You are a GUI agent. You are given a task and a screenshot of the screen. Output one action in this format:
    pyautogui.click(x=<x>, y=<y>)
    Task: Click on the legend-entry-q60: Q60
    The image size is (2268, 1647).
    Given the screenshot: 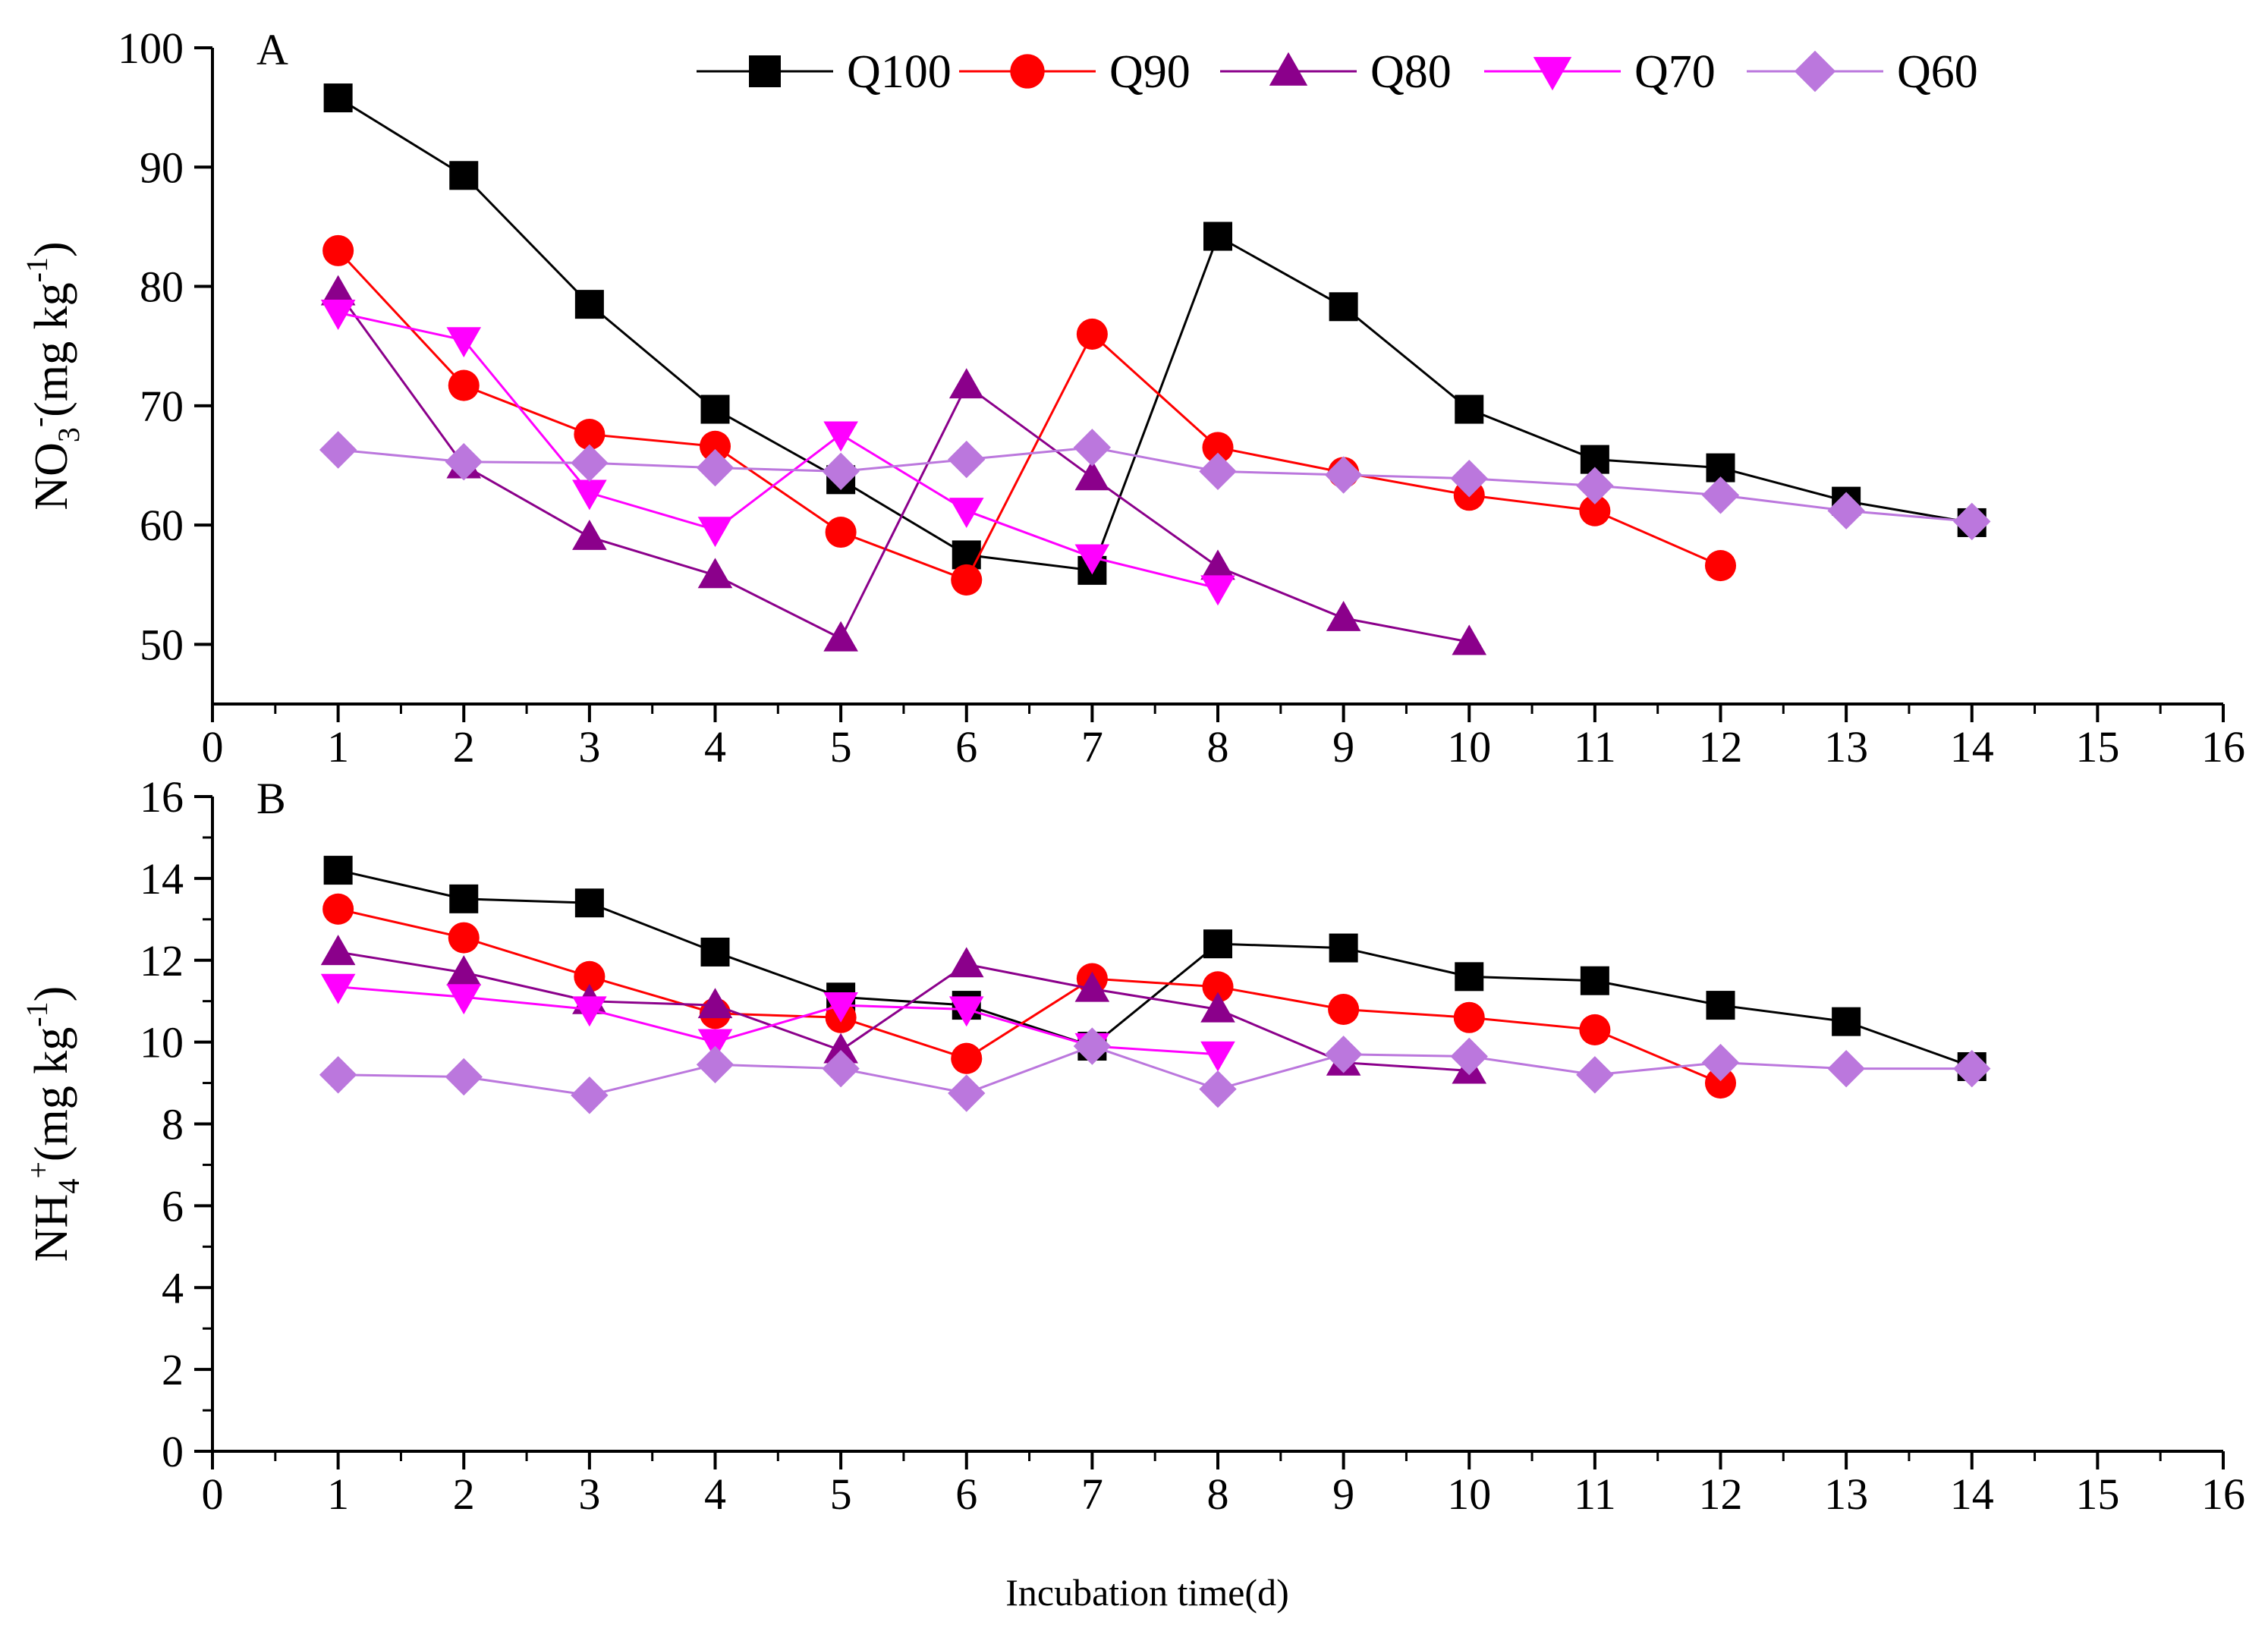 What is the action you would take?
    pyautogui.click(x=1863, y=72)
    